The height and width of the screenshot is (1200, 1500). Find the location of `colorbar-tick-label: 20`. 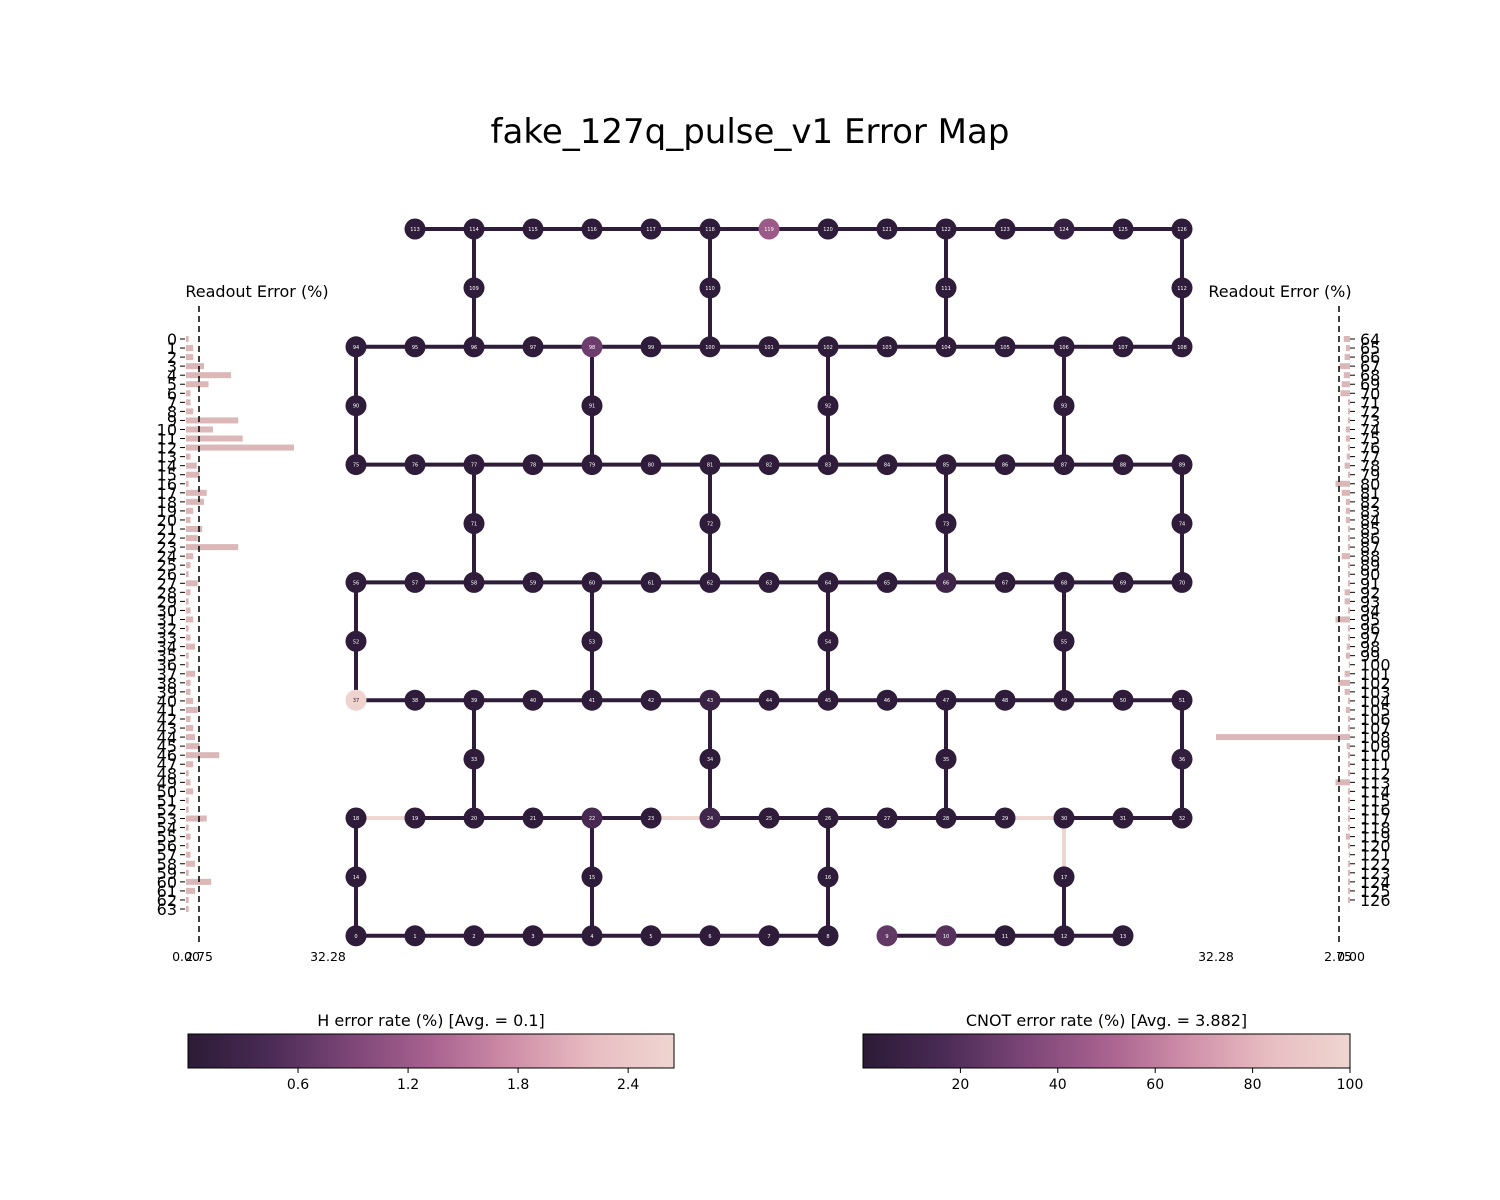

colorbar-tick-label: 20 is located at coordinates (960, 1085).